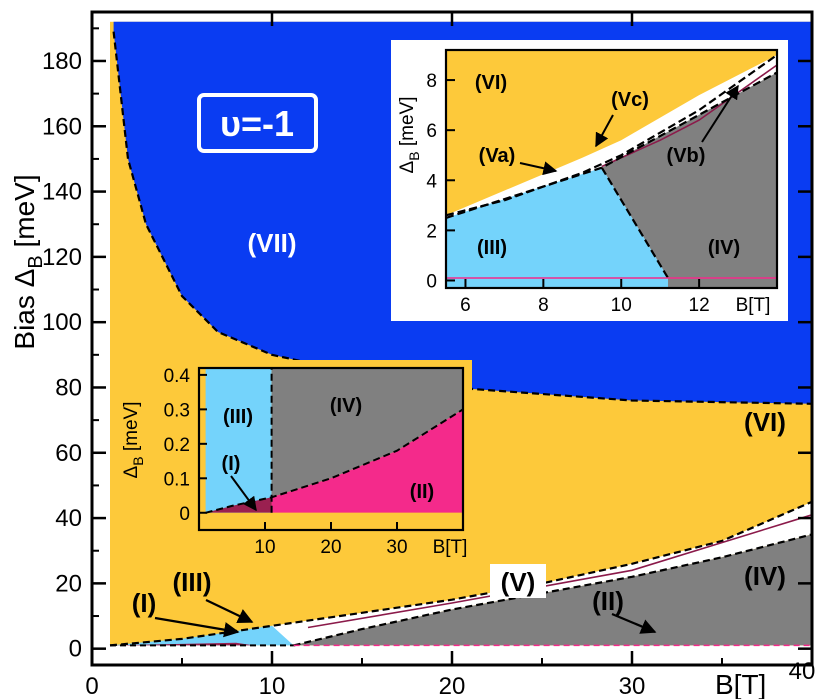 This screenshot has height=699, width=830. What do you see at coordinates (62, 61) in the screenshot?
I see `y-tick-label: 180` at bounding box center [62, 61].